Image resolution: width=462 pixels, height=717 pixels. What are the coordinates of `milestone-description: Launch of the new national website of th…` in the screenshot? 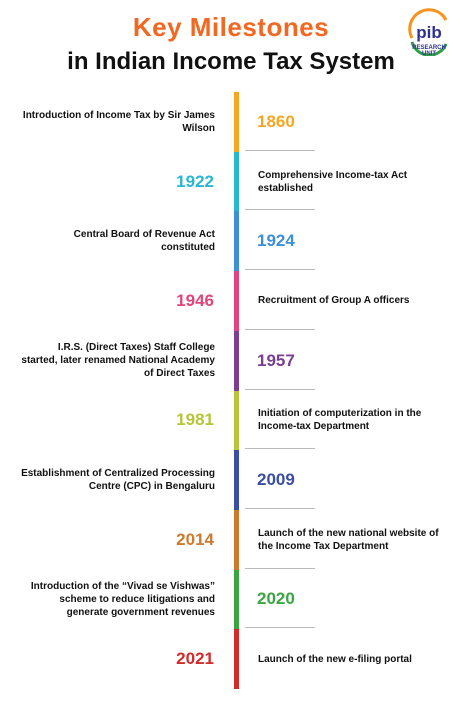 It's located at (348, 539).